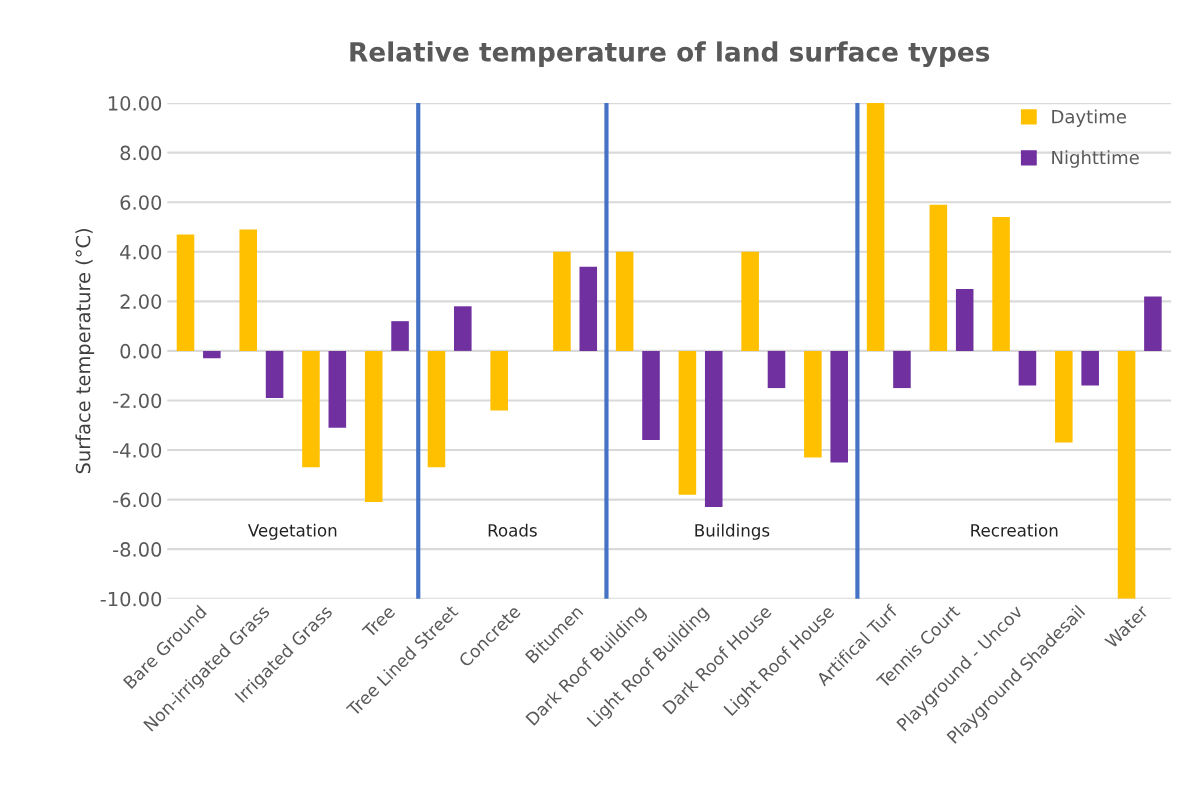 The image size is (1195, 793). What do you see at coordinates (137, 549) in the screenshot?
I see `y-tick-label: -8.00` at bounding box center [137, 549].